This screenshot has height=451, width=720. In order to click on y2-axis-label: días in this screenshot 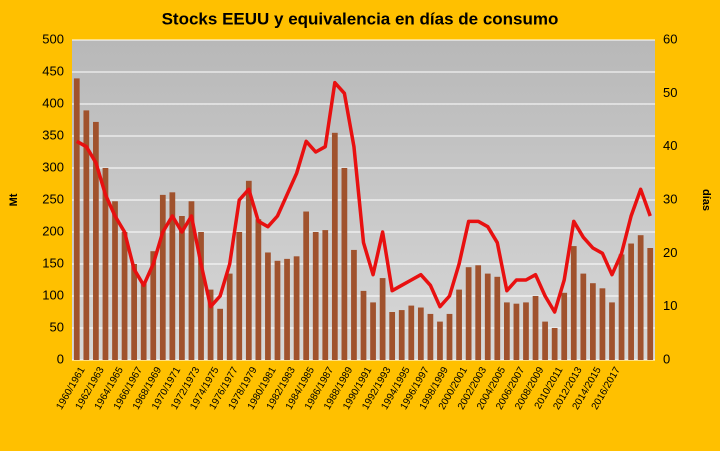, I will do `click(706, 200)`.